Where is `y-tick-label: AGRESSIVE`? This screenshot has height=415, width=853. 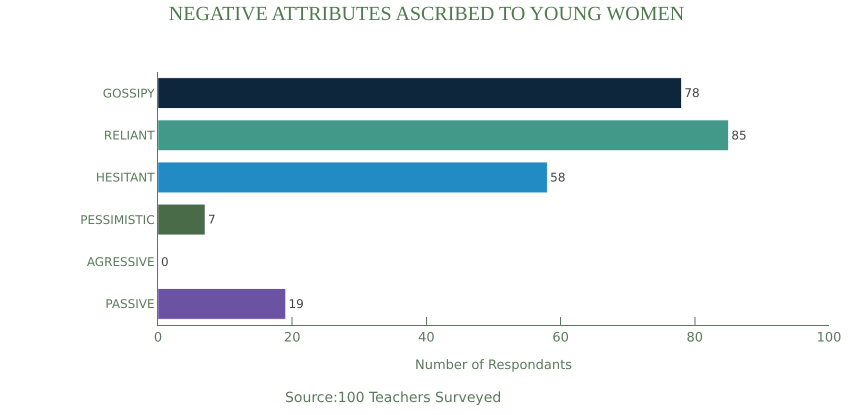
y-tick-label: AGRESSIVE is located at coordinates (120, 261).